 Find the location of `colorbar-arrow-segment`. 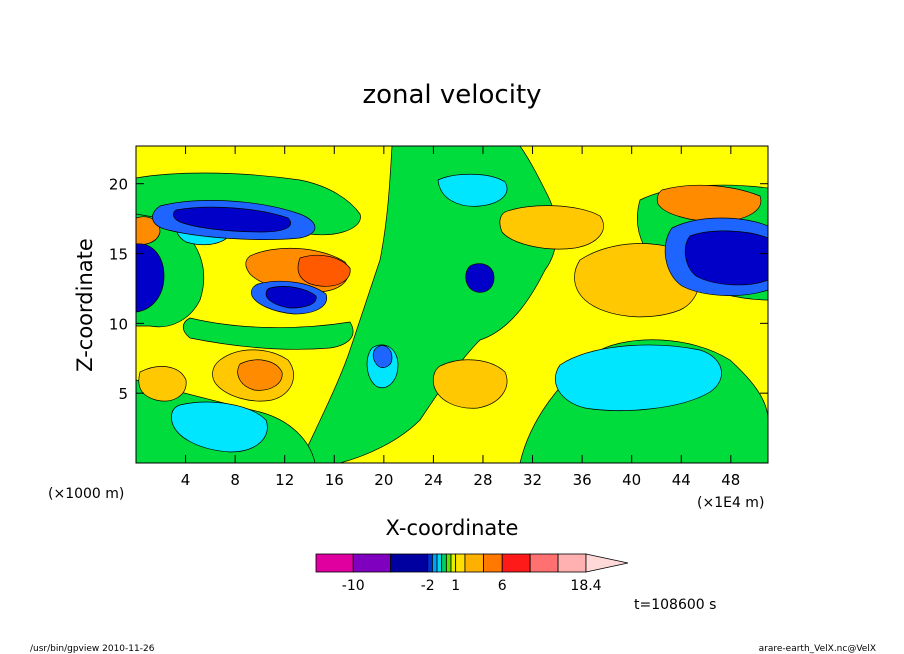

colorbar-arrow-segment is located at coordinates (607, 563).